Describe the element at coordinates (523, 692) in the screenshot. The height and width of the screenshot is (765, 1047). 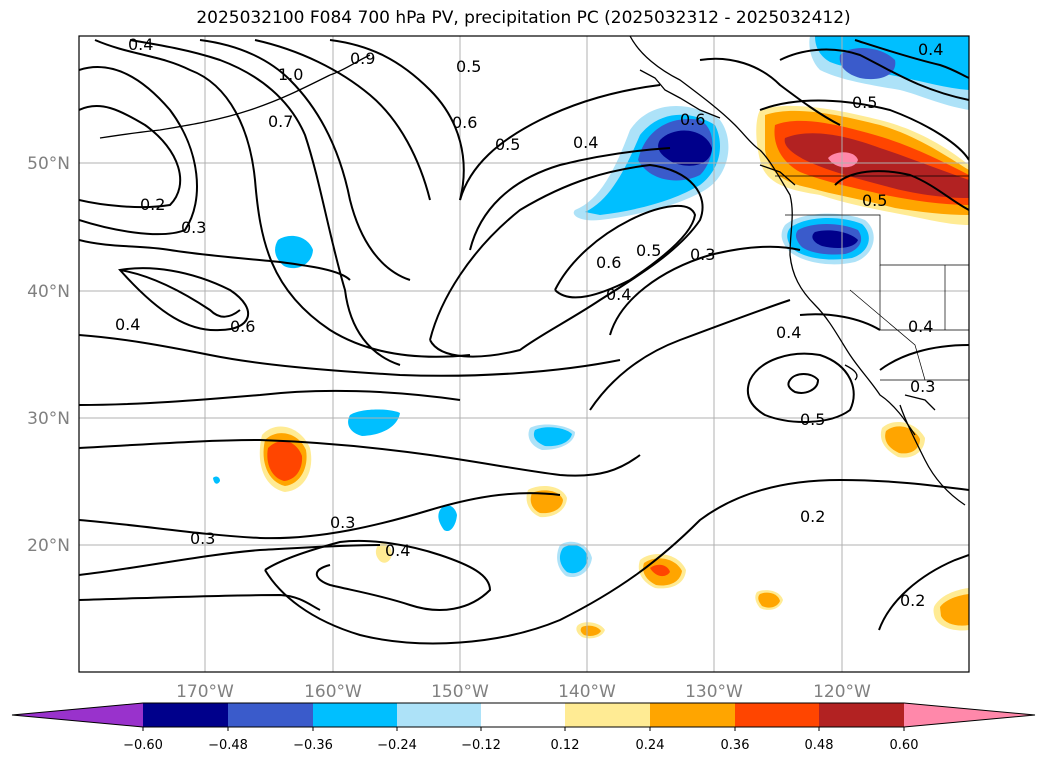
I see `longitude-labels: 170°W 160°W 150°W 140°W 130°W 120°W` at that location.